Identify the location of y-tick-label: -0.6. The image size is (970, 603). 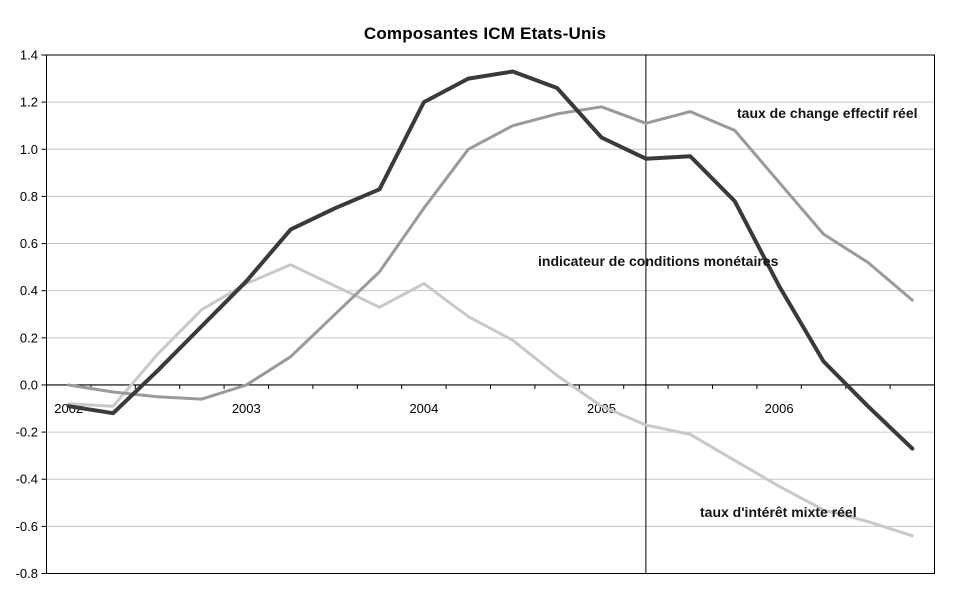
(27, 526).